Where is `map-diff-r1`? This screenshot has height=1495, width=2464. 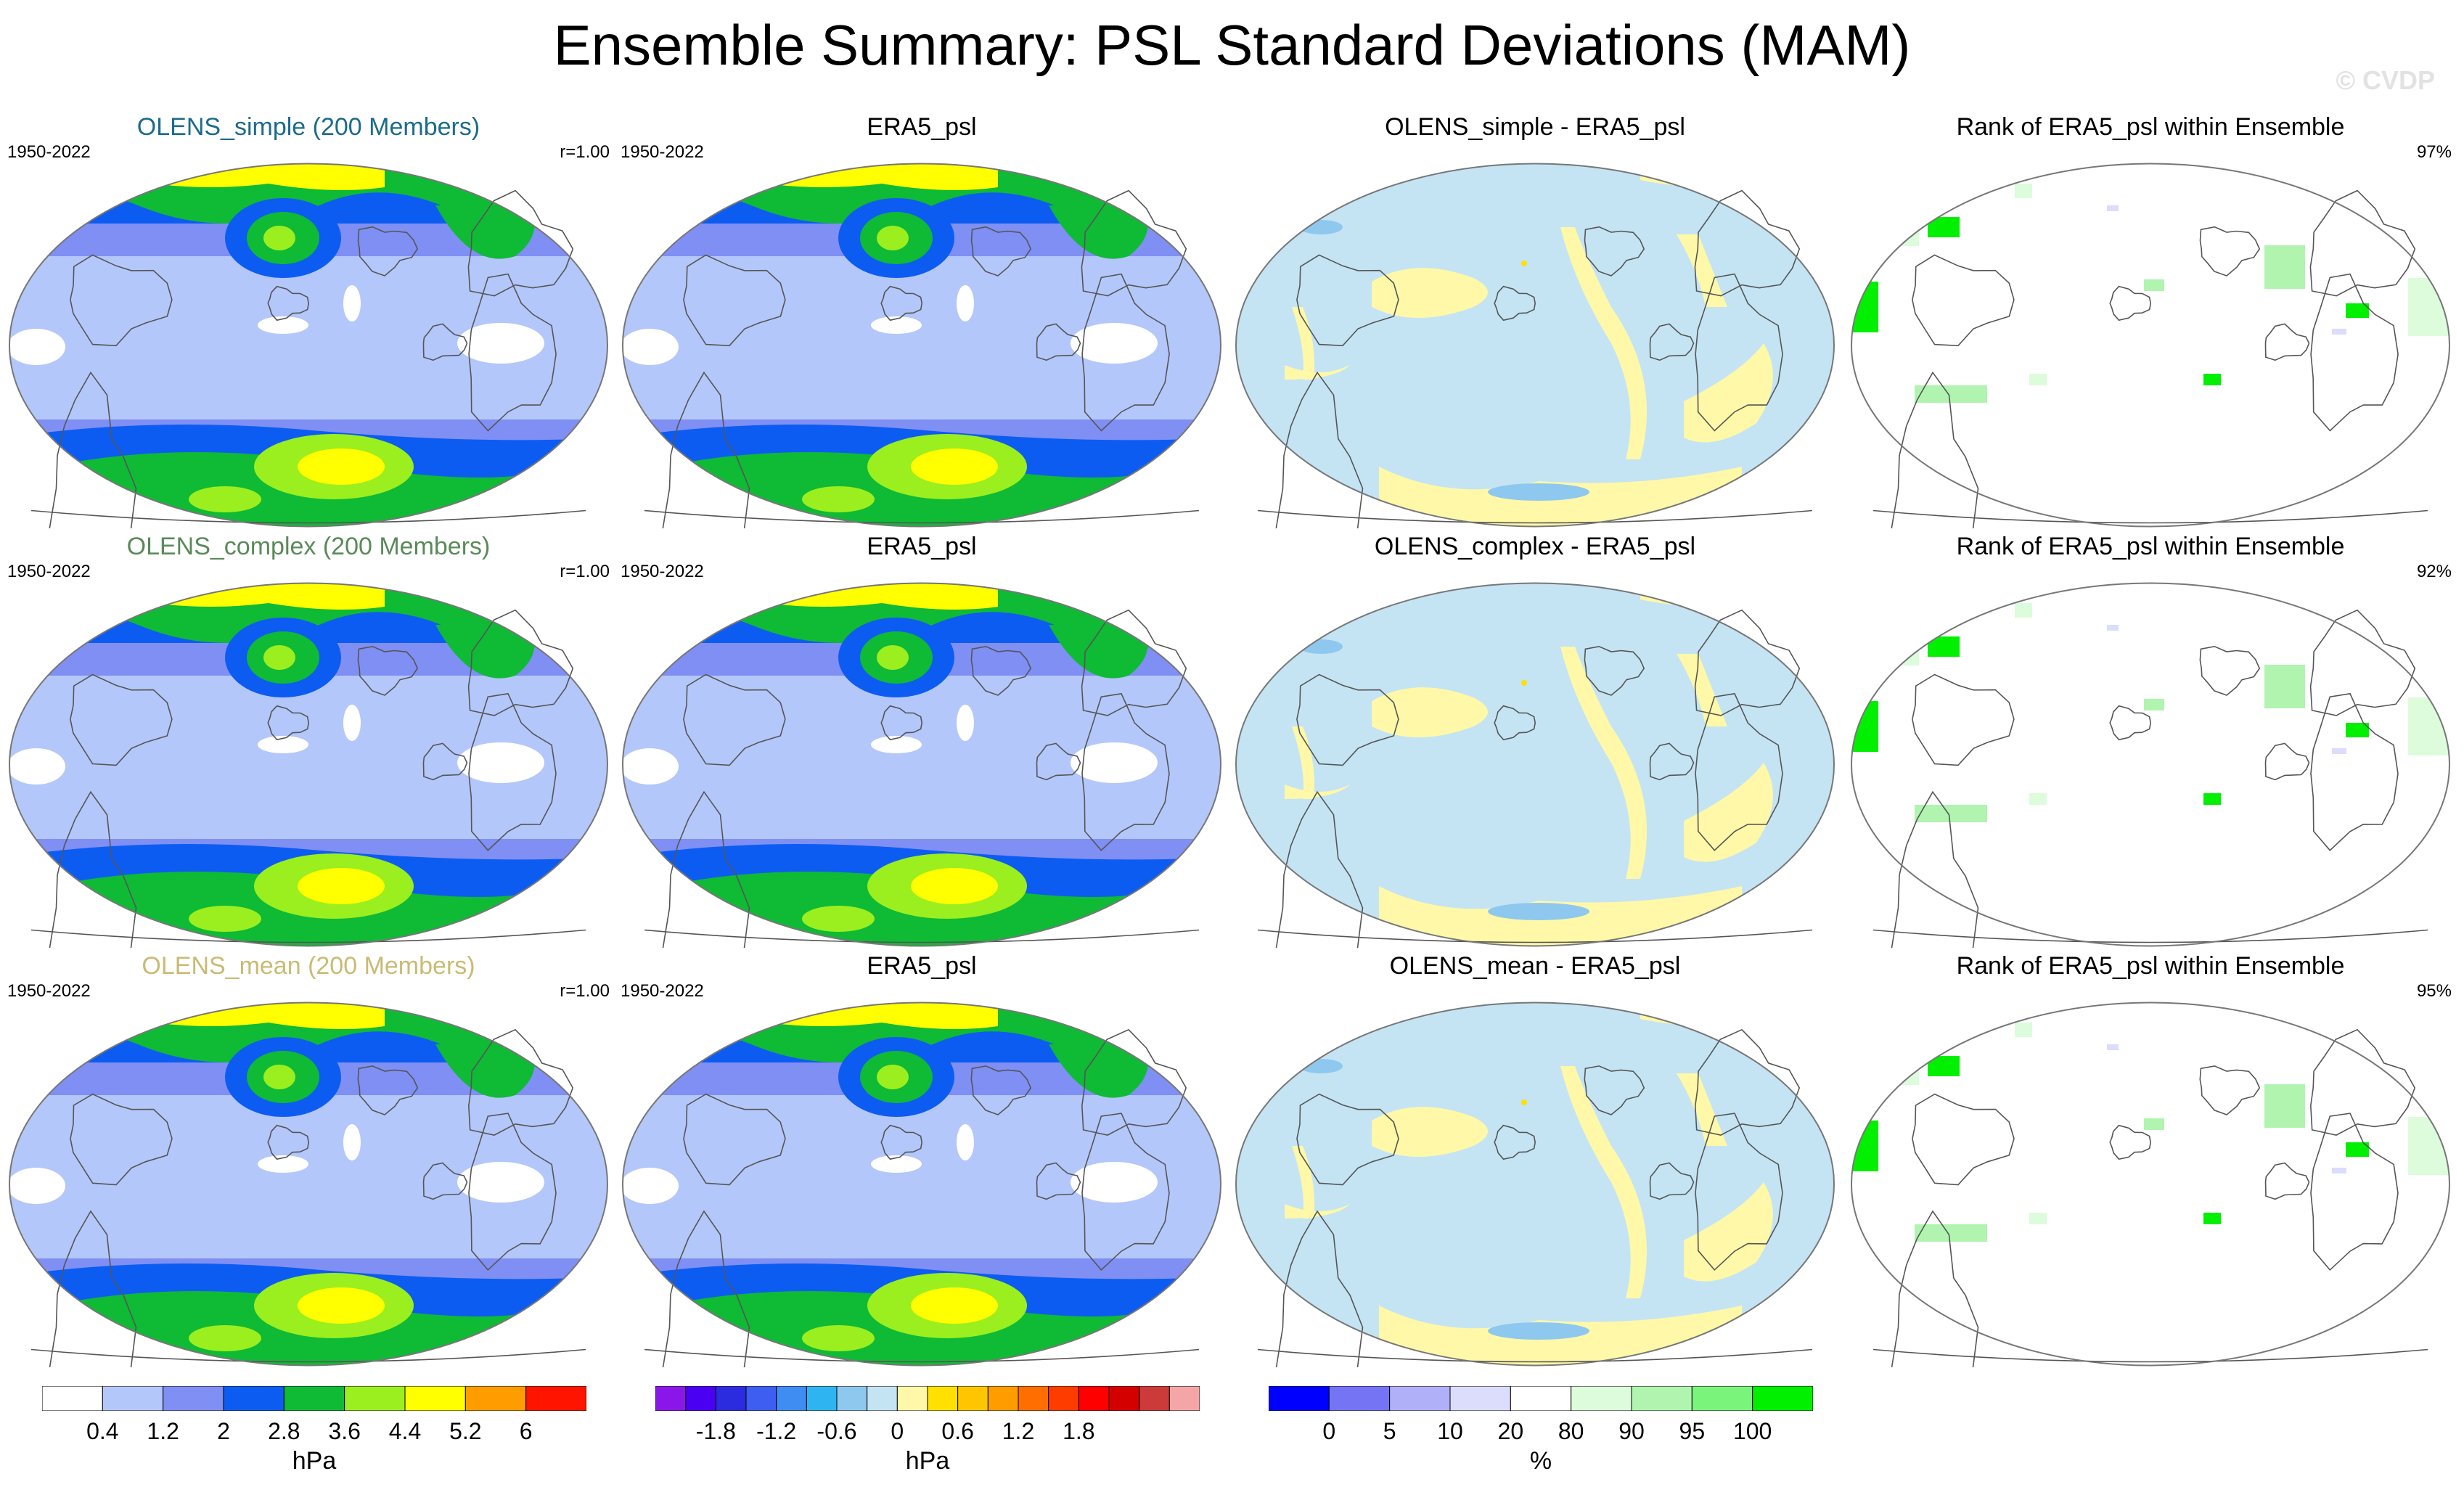 map-diff-r1 is located at coordinates (1535, 765).